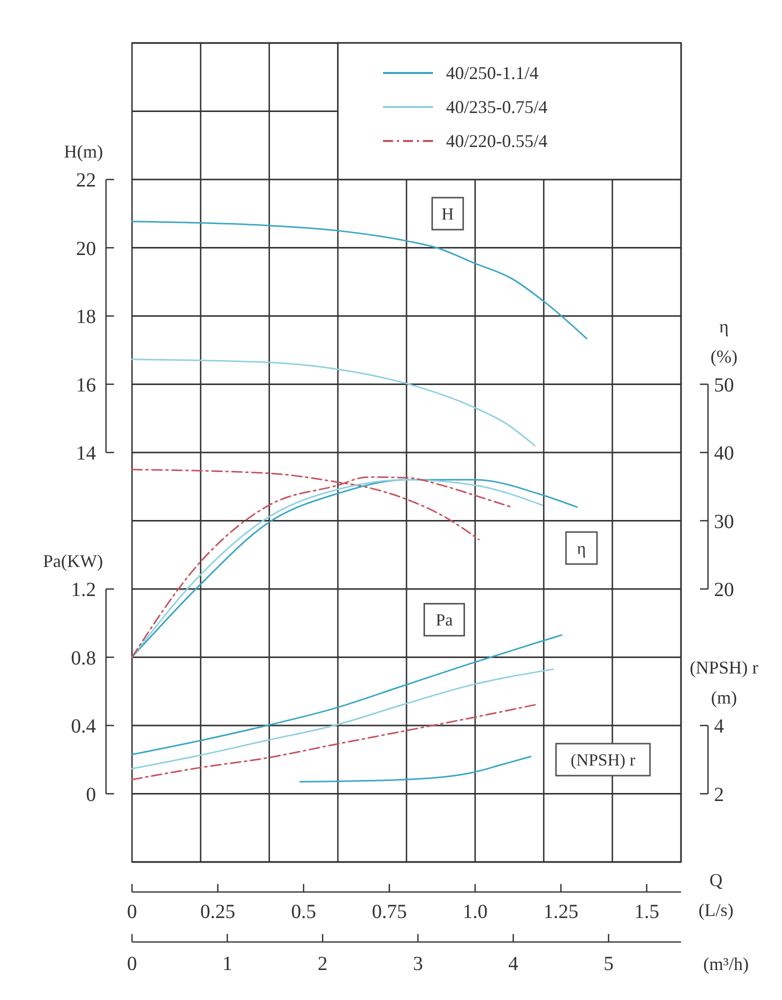 The image size is (782, 1000). What do you see at coordinates (581, 548) in the screenshot?
I see `annotation: η` at bounding box center [581, 548].